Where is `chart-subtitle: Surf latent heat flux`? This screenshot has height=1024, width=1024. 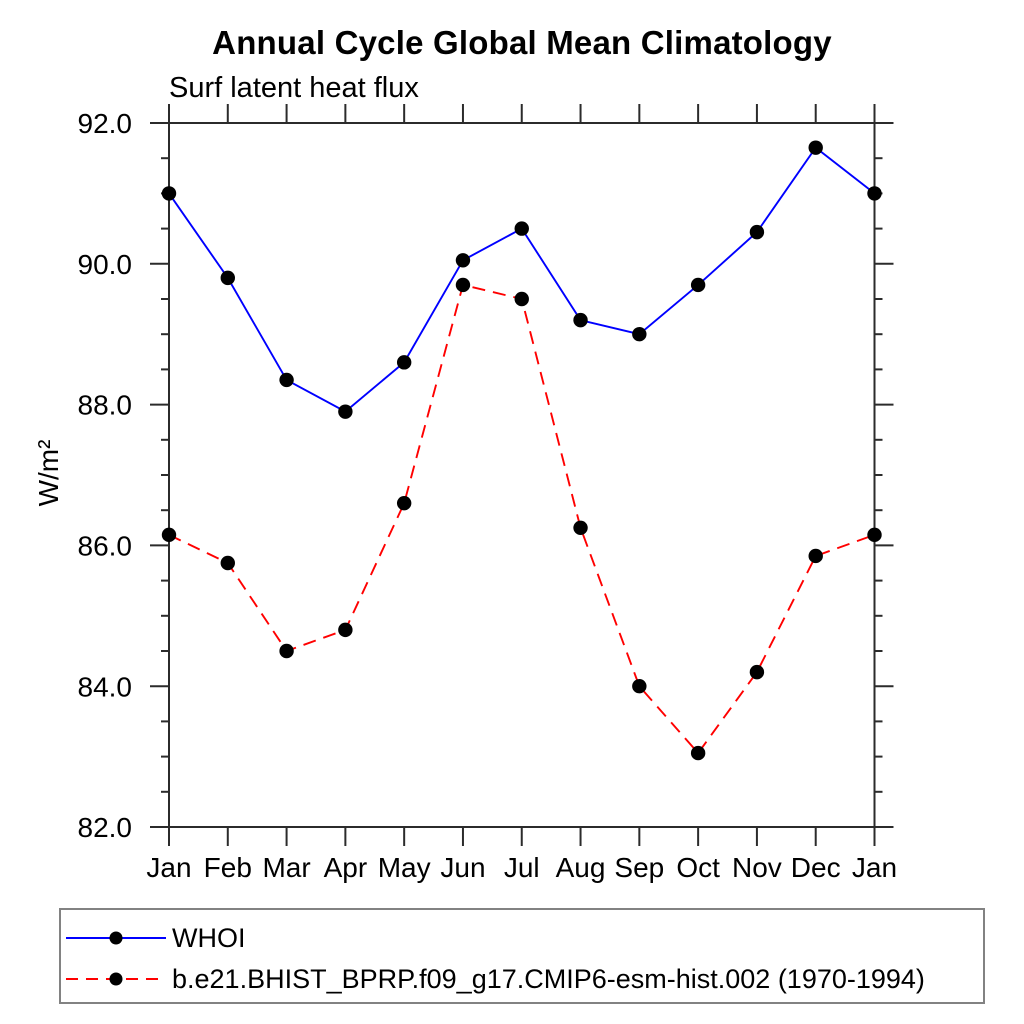
chart-subtitle: Surf latent heat flux is located at coordinates (294, 88).